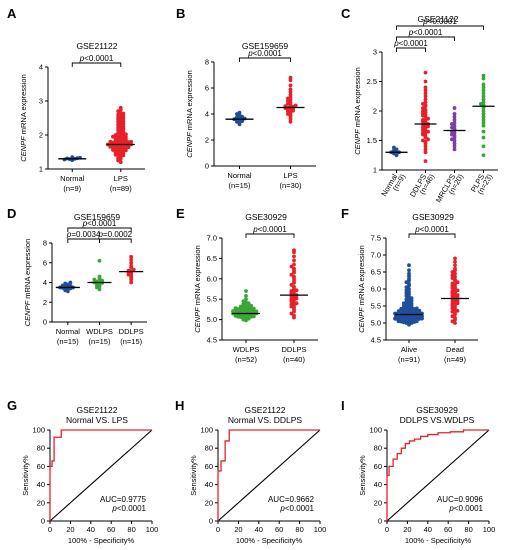 Image resolution: width=514 pixels, height=550 pixels. Describe the element at coordinates (83, 234) in the screenshot. I see `p-value-label: p=0.0034` at that location.